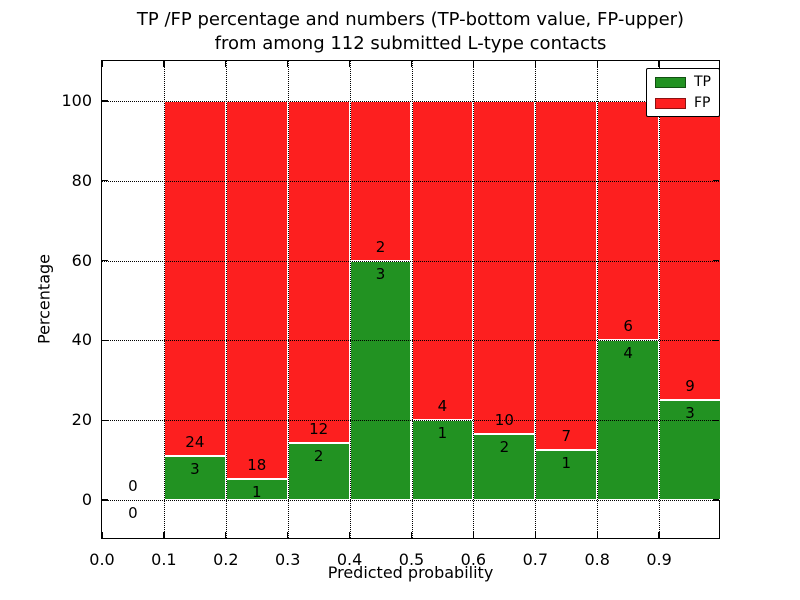 This screenshot has height=600, width=800. What do you see at coordinates (164, 559) in the screenshot?
I see `x-tick-label: 0.1` at bounding box center [164, 559].